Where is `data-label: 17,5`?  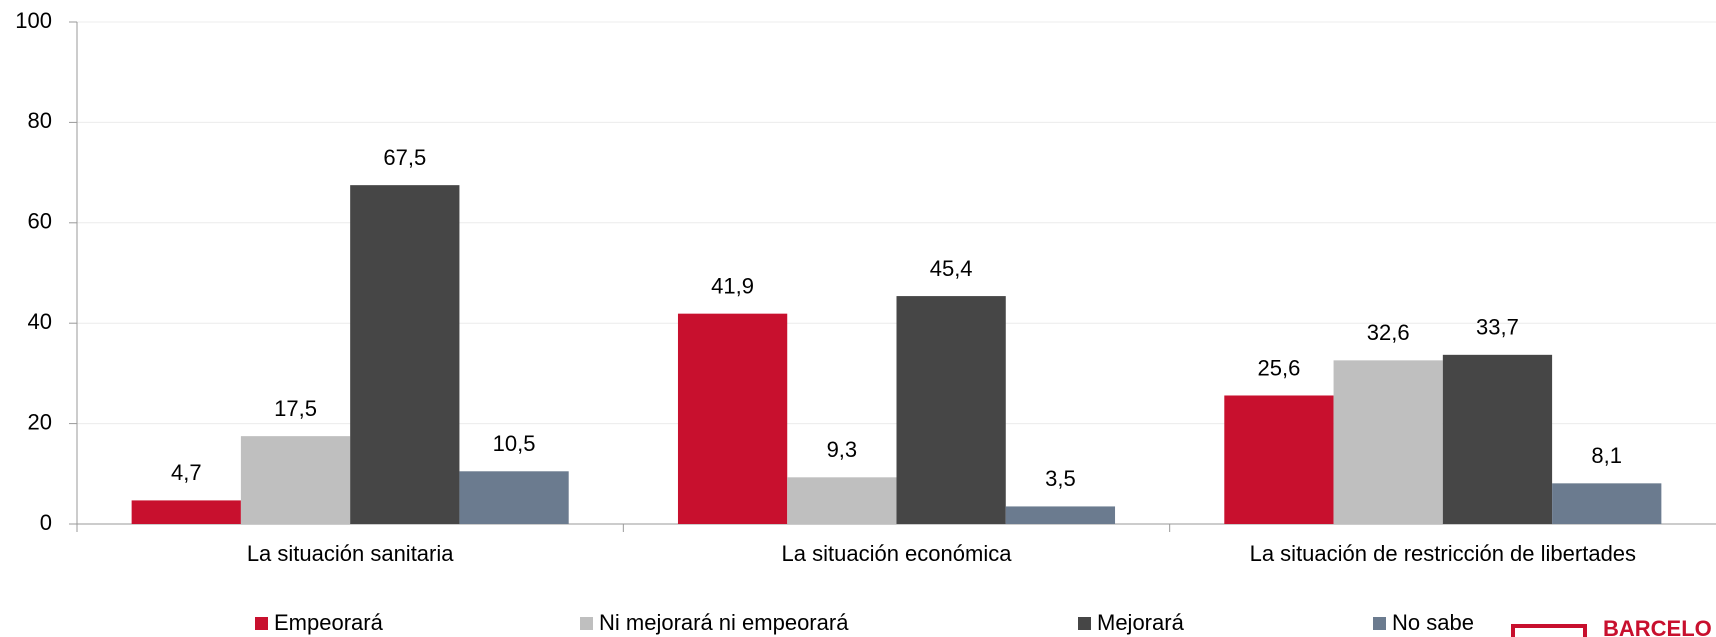 data-label: 17,5 is located at coordinates (295, 408).